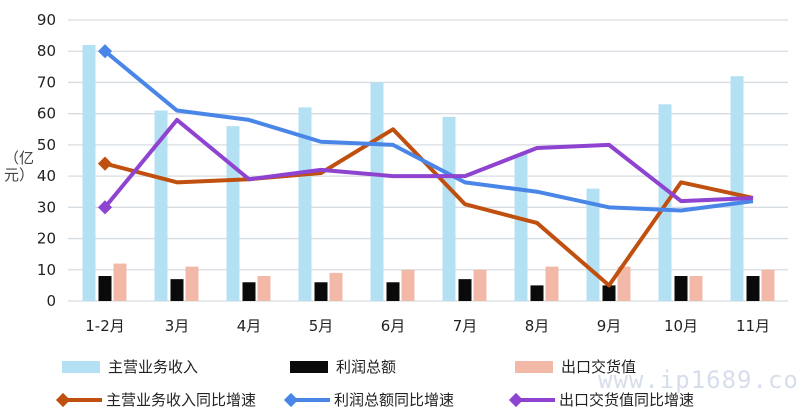 The height and width of the screenshot is (417, 800). Describe the element at coordinates (105, 326) in the screenshot. I see `x-tick-label: 1-2月` at that location.